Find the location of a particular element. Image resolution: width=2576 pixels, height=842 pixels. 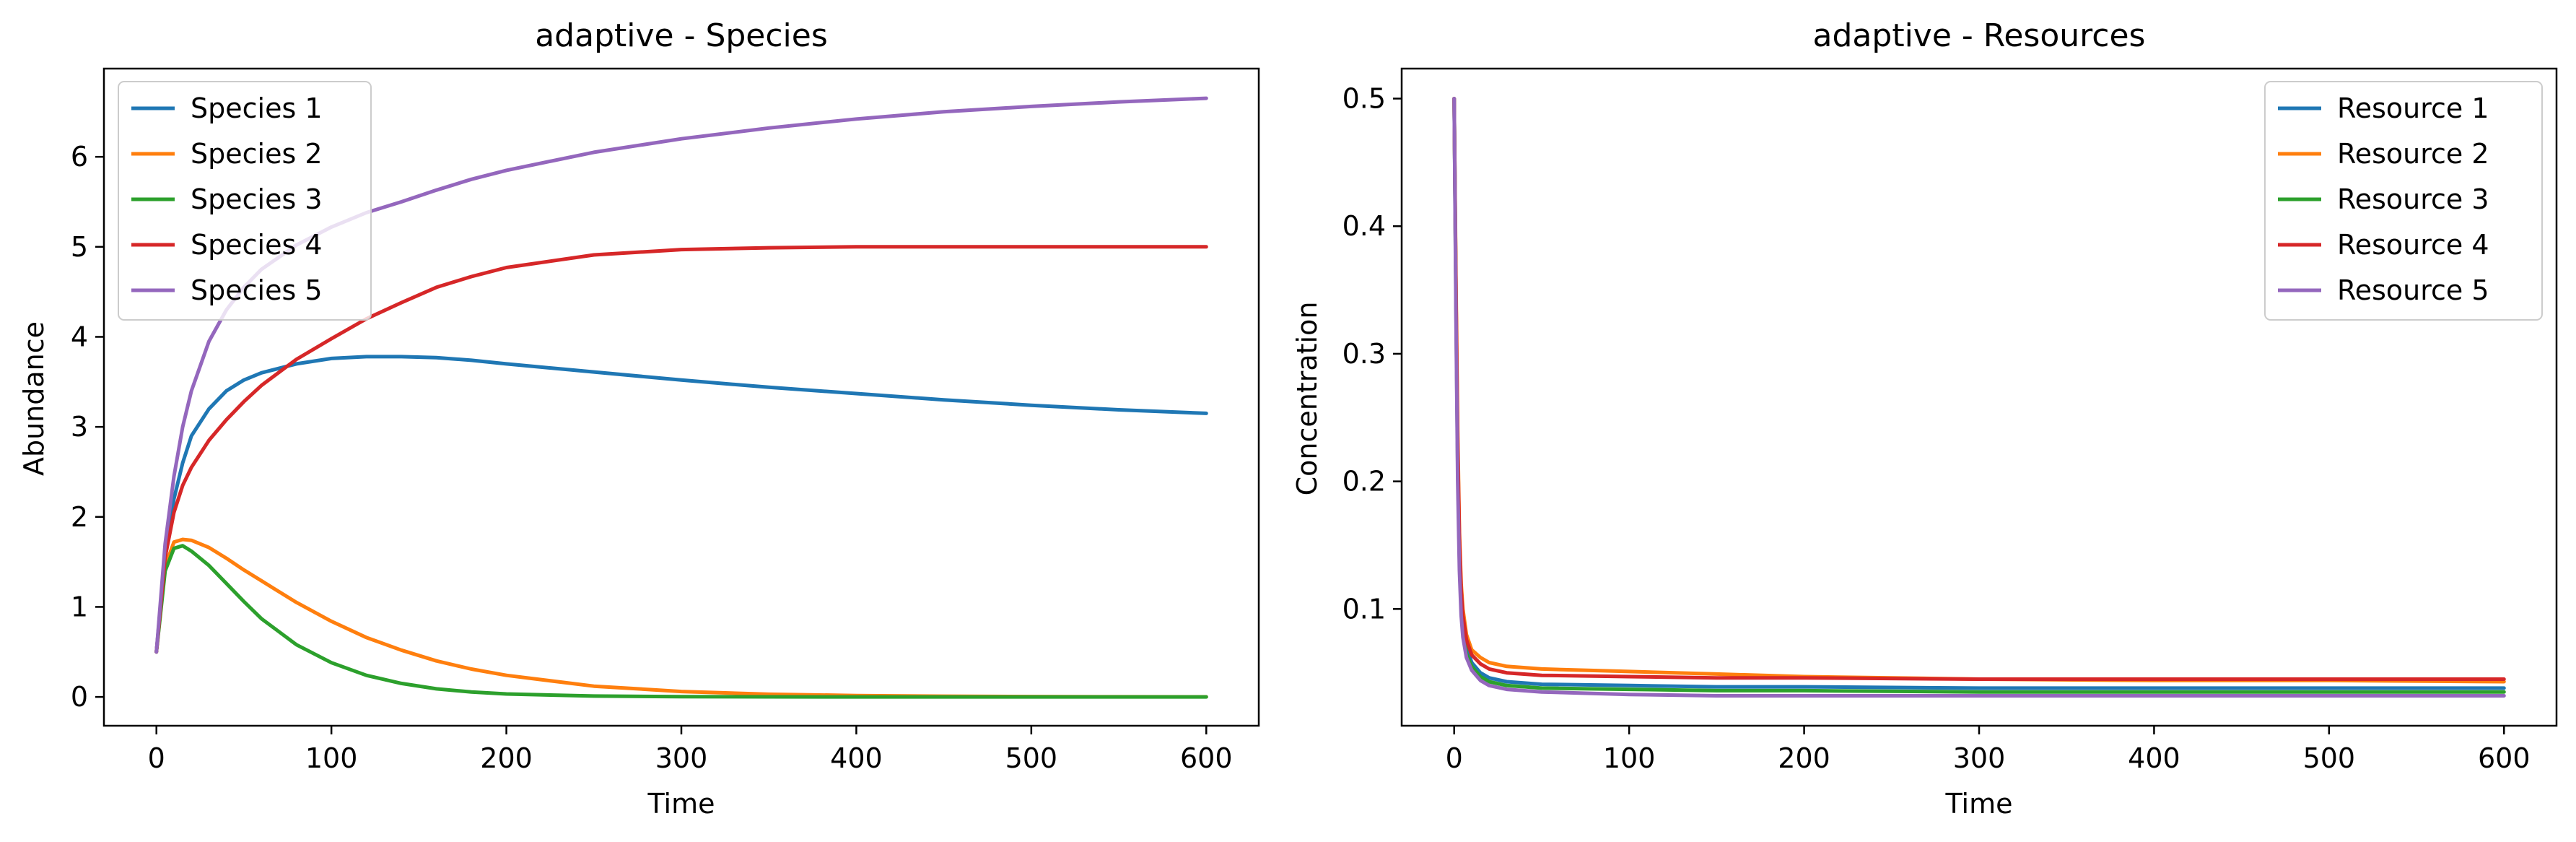

legend-label: Species 4 is located at coordinates (257, 245).